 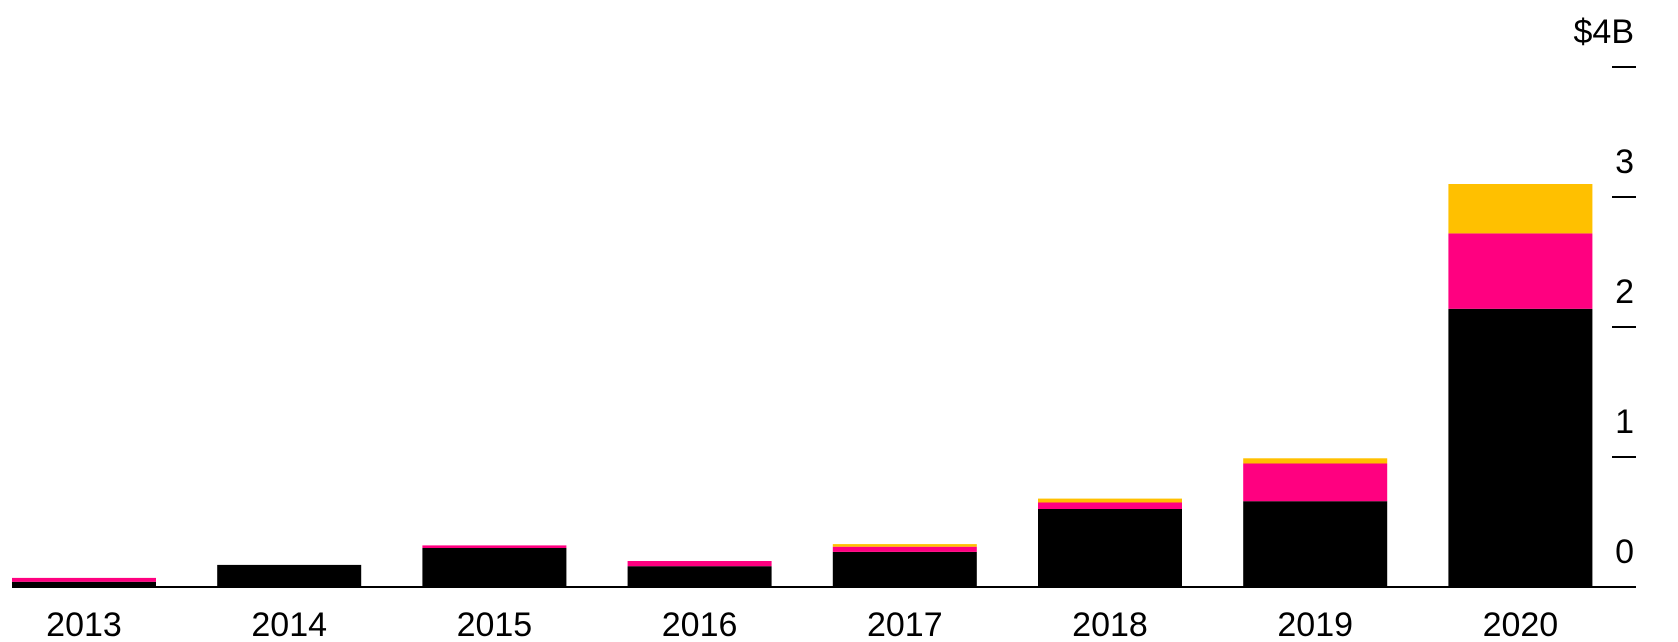 What do you see at coordinates (1521, 624) in the screenshot?
I see `x-tick-label-2020: 2020` at bounding box center [1521, 624].